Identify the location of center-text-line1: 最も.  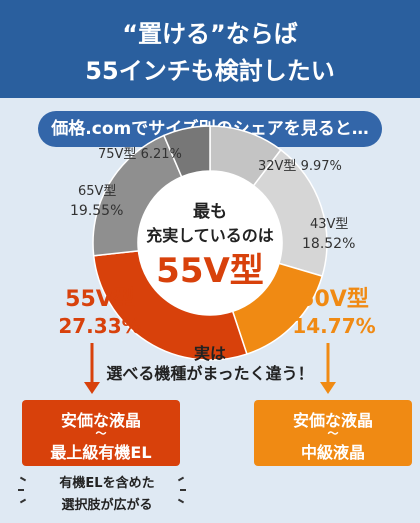
(210, 212).